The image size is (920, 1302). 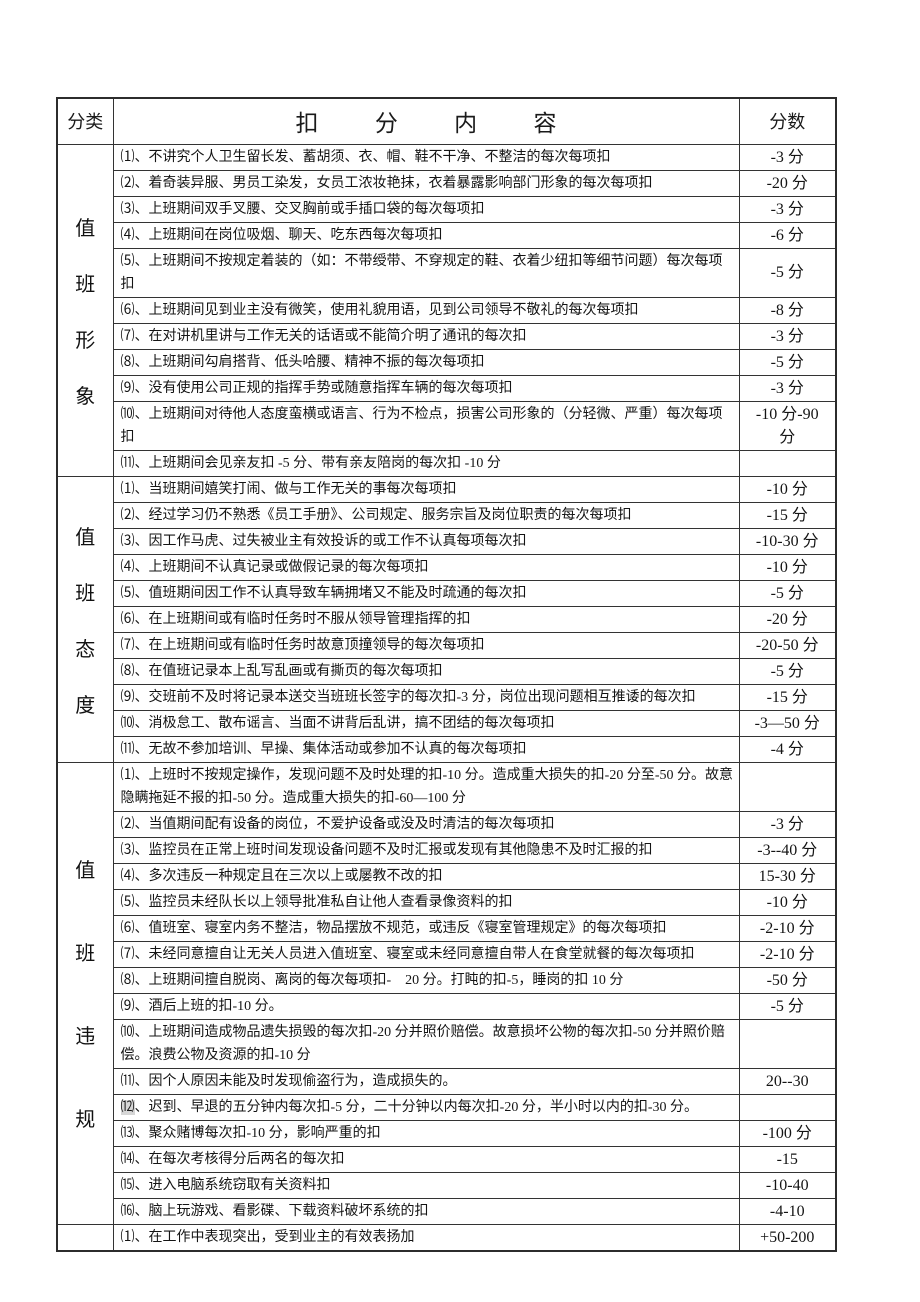 What do you see at coordinates (787, 121) in the screenshot?
I see `score-column-header: 分数` at bounding box center [787, 121].